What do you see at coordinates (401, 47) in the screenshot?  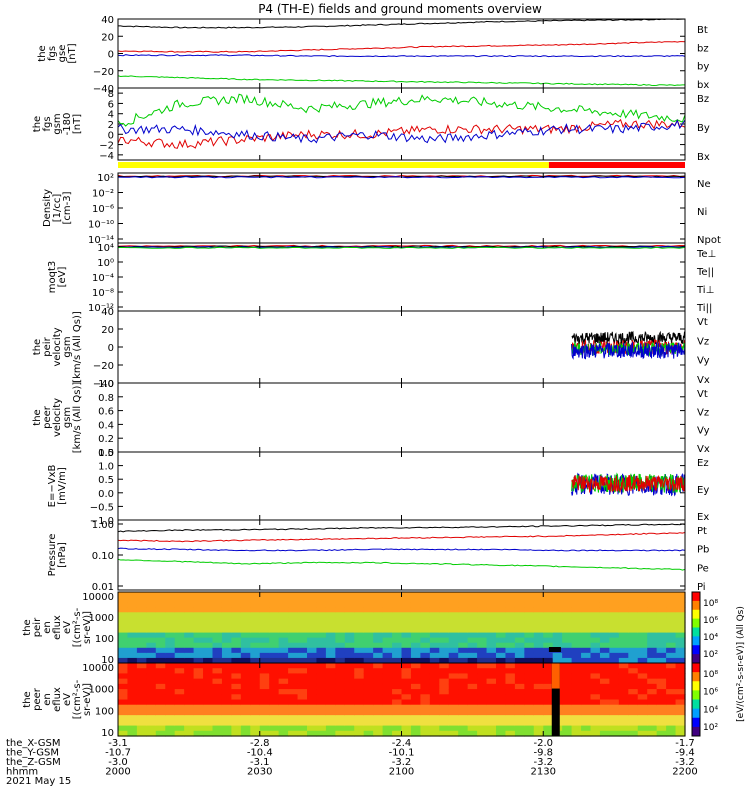 I see `series-bz` at bounding box center [401, 47].